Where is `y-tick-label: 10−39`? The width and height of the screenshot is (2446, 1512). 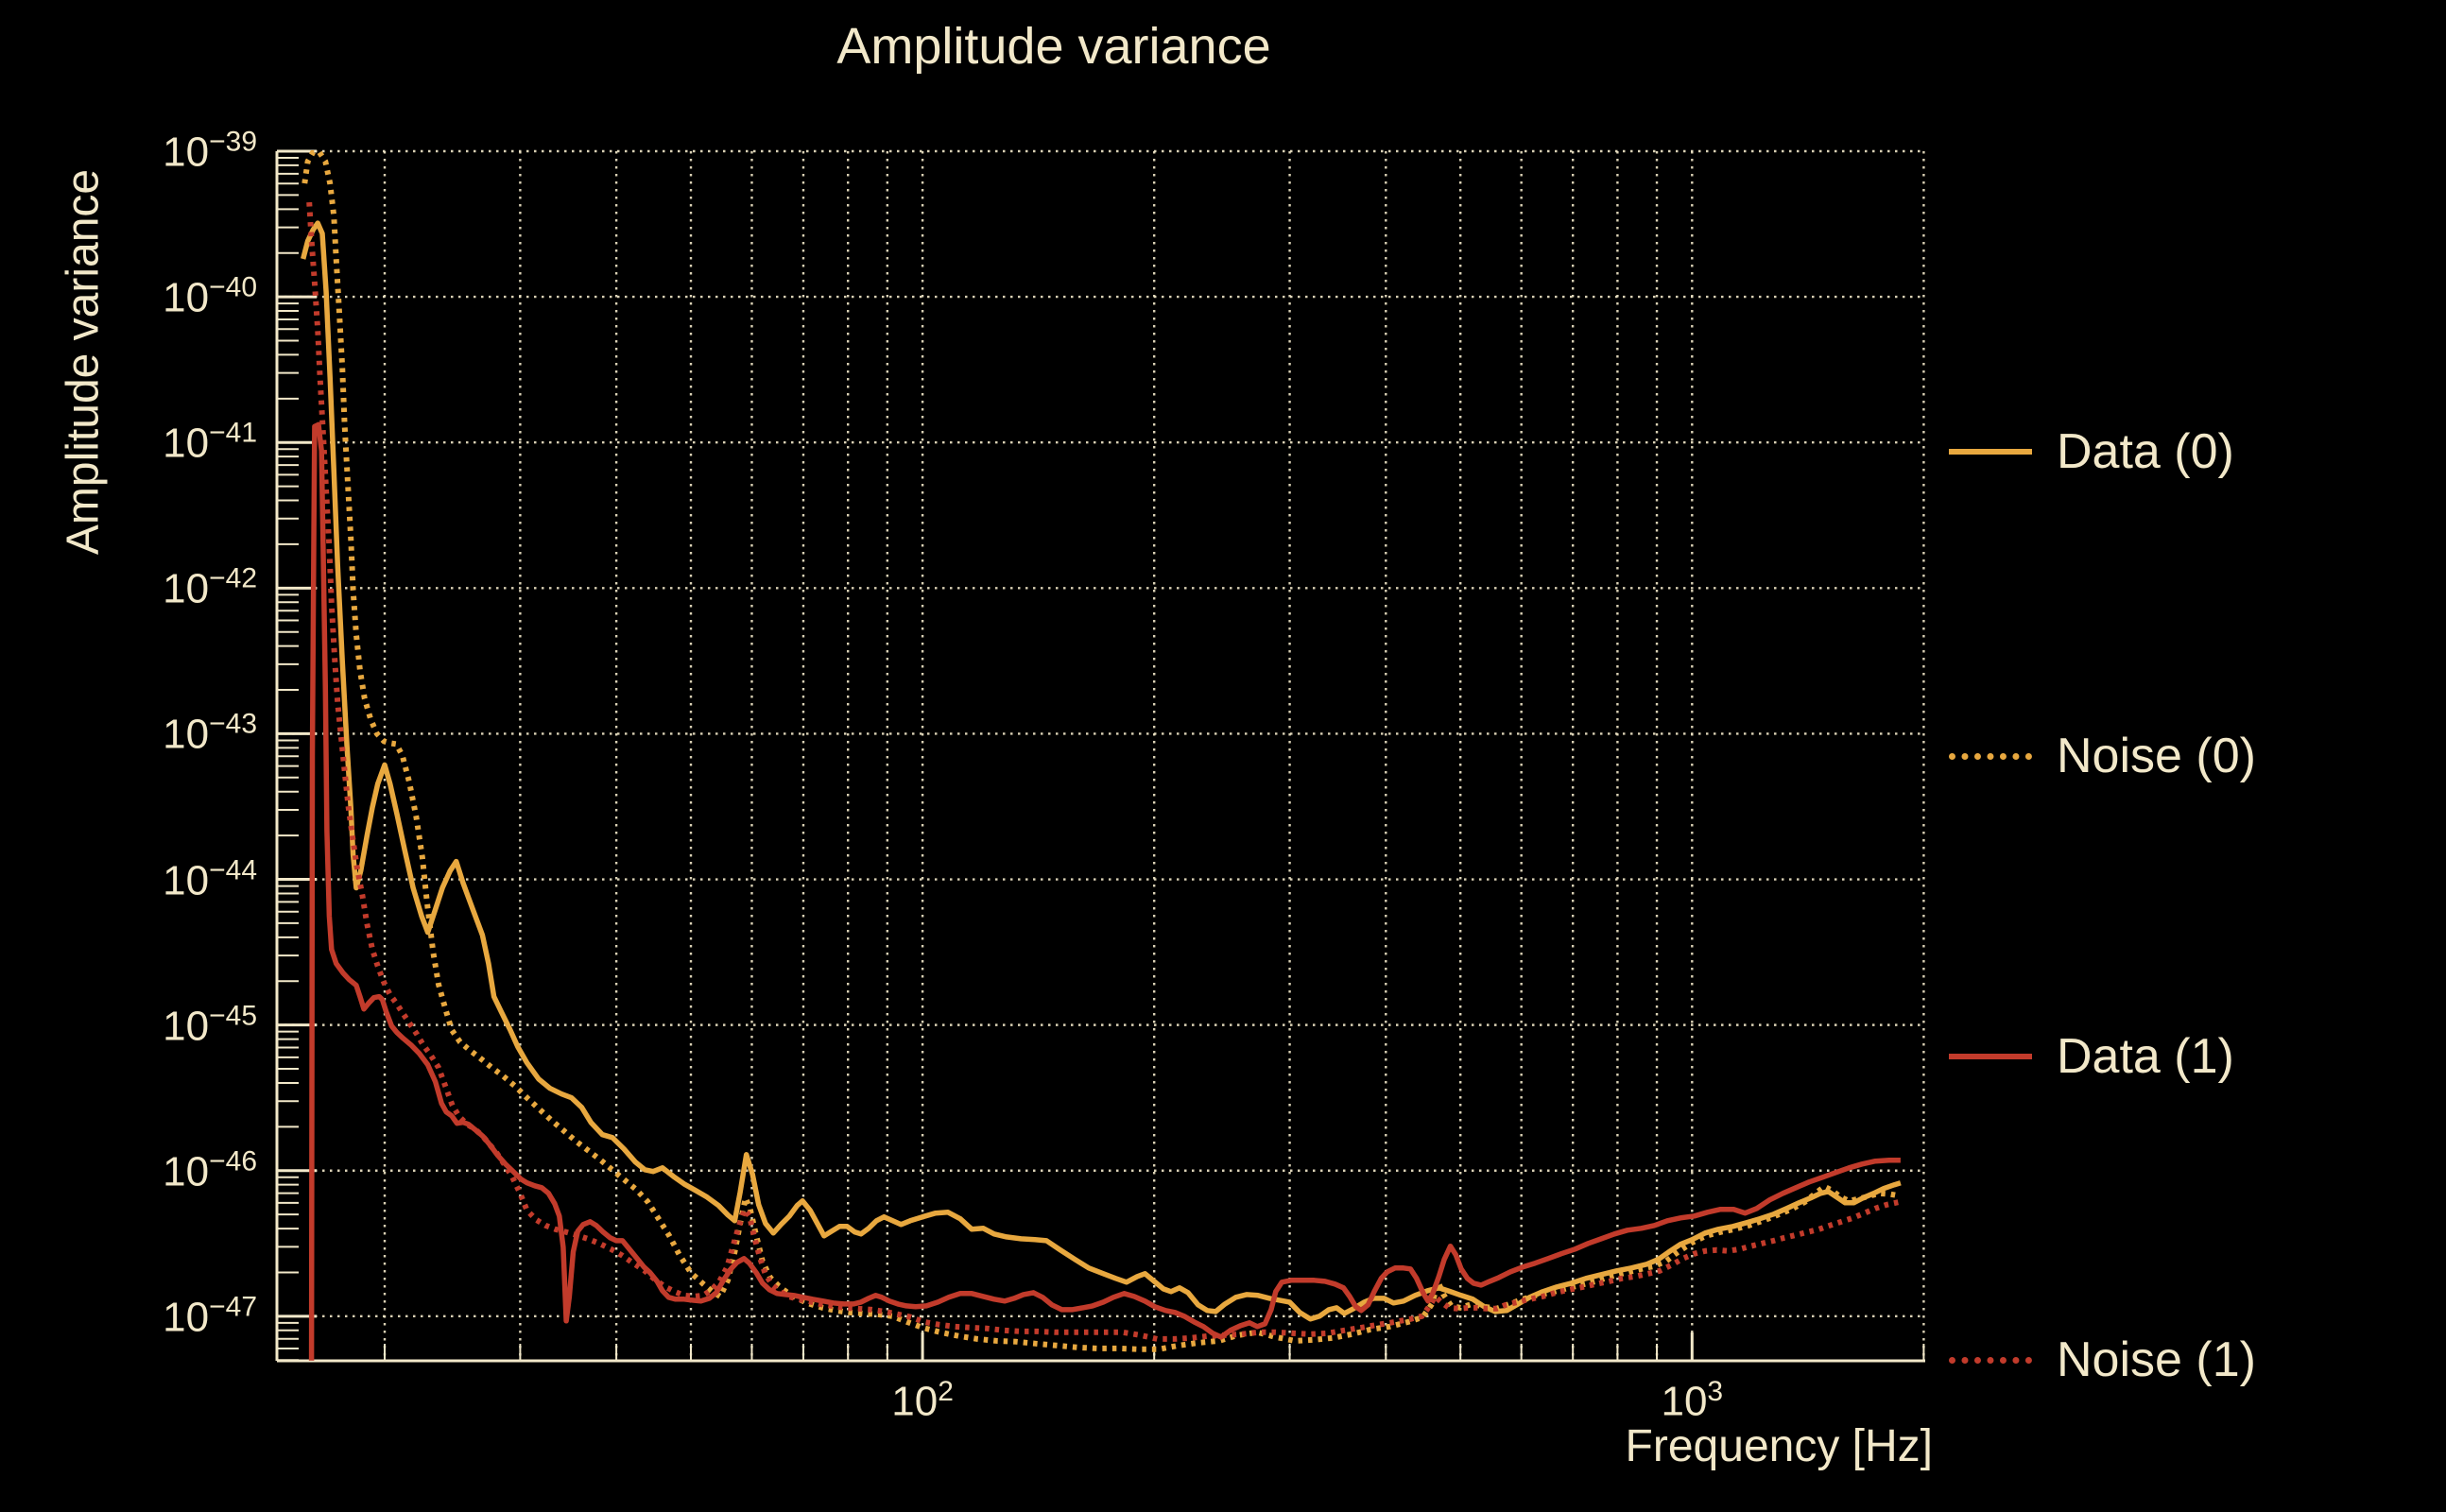 y-tick-label: 10−39 is located at coordinates (210, 151).